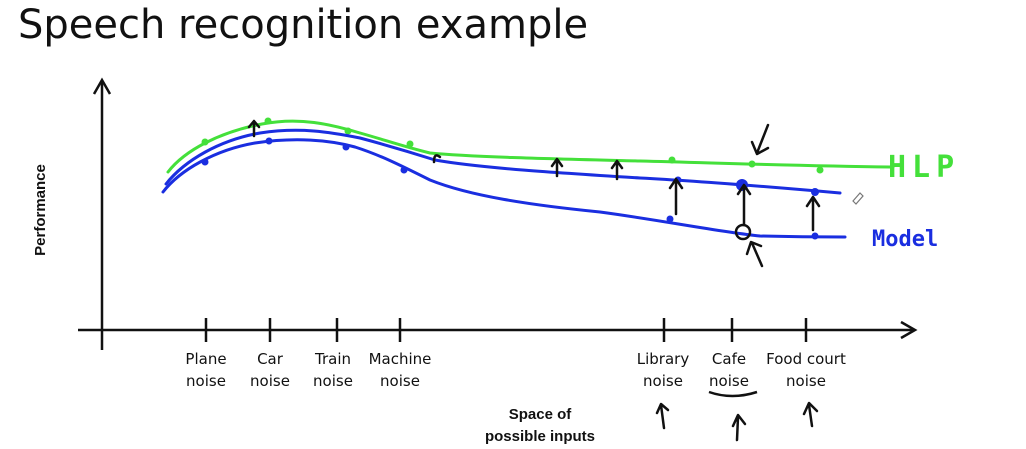 This screenshot has width=1026, height=449. I want to click on y-axis-label: Performance, so click(40, 210).